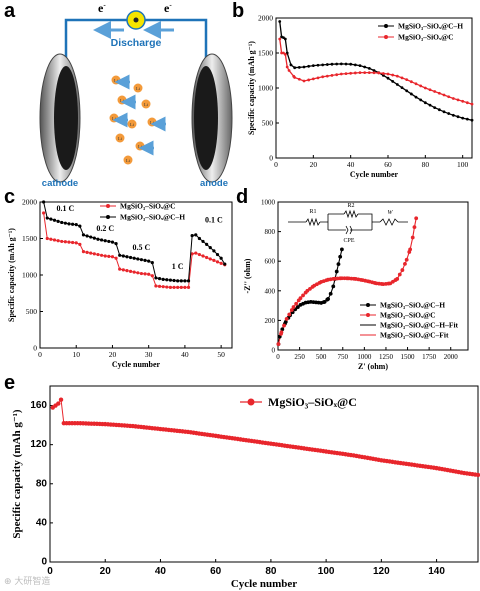 The image size is (480, 591). I want to click on x-tick-label: 40, so click(161, 571).